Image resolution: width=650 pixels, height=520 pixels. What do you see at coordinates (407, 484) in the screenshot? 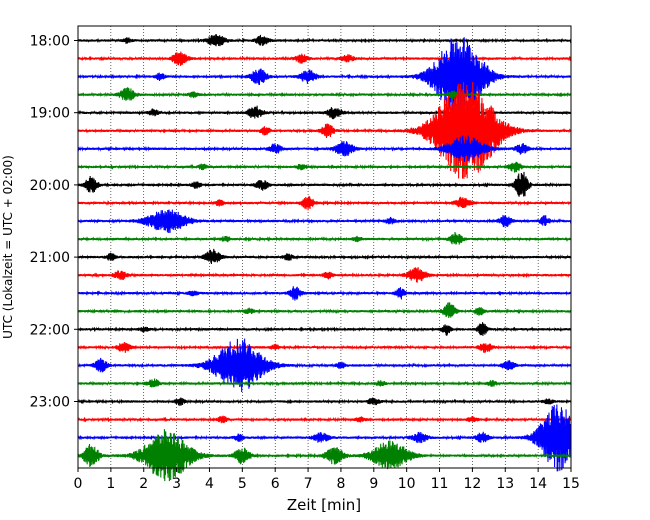
I see `x-tick-label-10: 10` at bounding box center [407, 484].